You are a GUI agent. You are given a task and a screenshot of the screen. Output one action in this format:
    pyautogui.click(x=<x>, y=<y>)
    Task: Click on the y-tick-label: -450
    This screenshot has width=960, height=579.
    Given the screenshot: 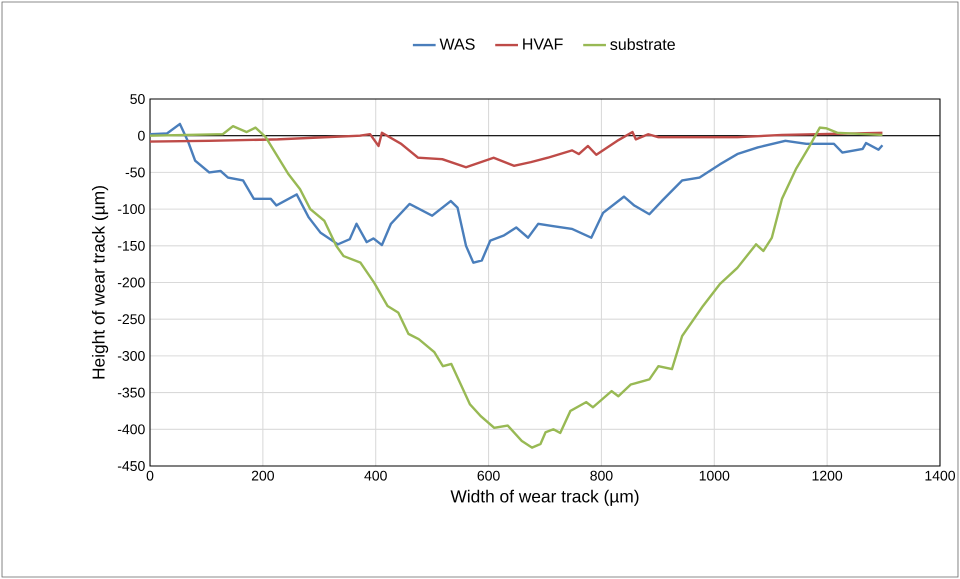 What is the action you would take?
    pyautogui.click(x=131, y=466)
    